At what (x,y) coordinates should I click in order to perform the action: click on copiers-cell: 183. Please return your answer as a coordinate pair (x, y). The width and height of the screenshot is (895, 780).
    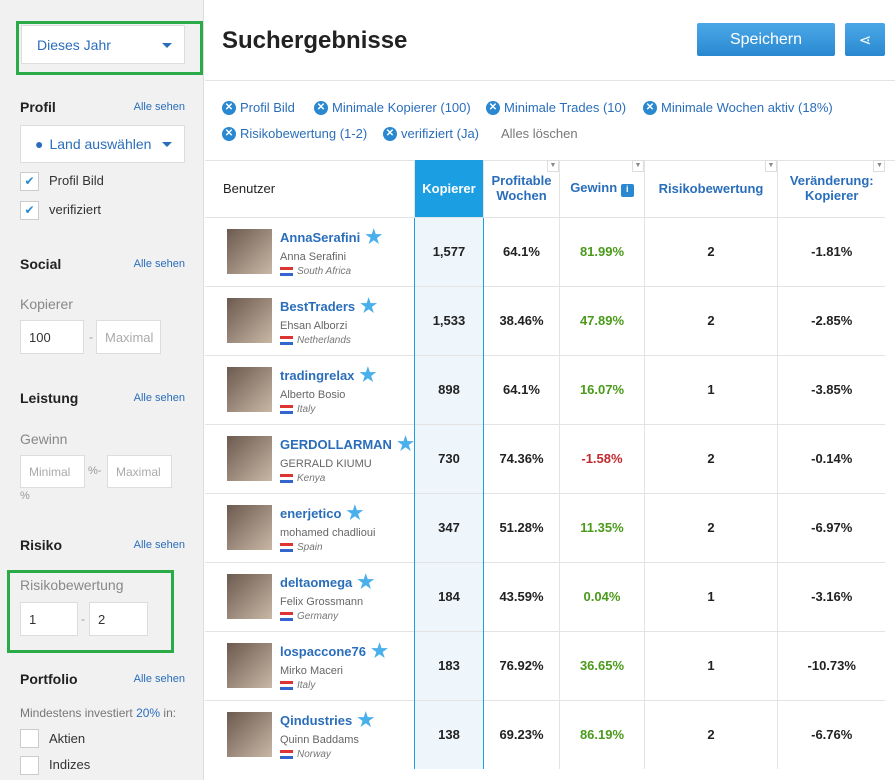
    Looking at the image, I should click on (448, 665).